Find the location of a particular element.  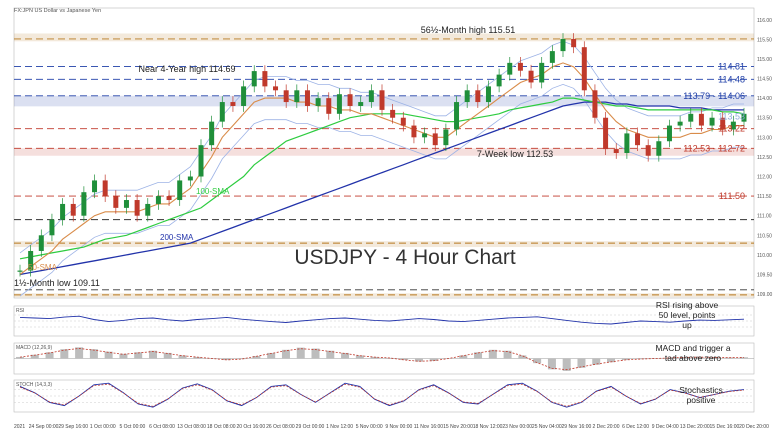

level-label-2: 114.48 is located at coordinates (731, 79).